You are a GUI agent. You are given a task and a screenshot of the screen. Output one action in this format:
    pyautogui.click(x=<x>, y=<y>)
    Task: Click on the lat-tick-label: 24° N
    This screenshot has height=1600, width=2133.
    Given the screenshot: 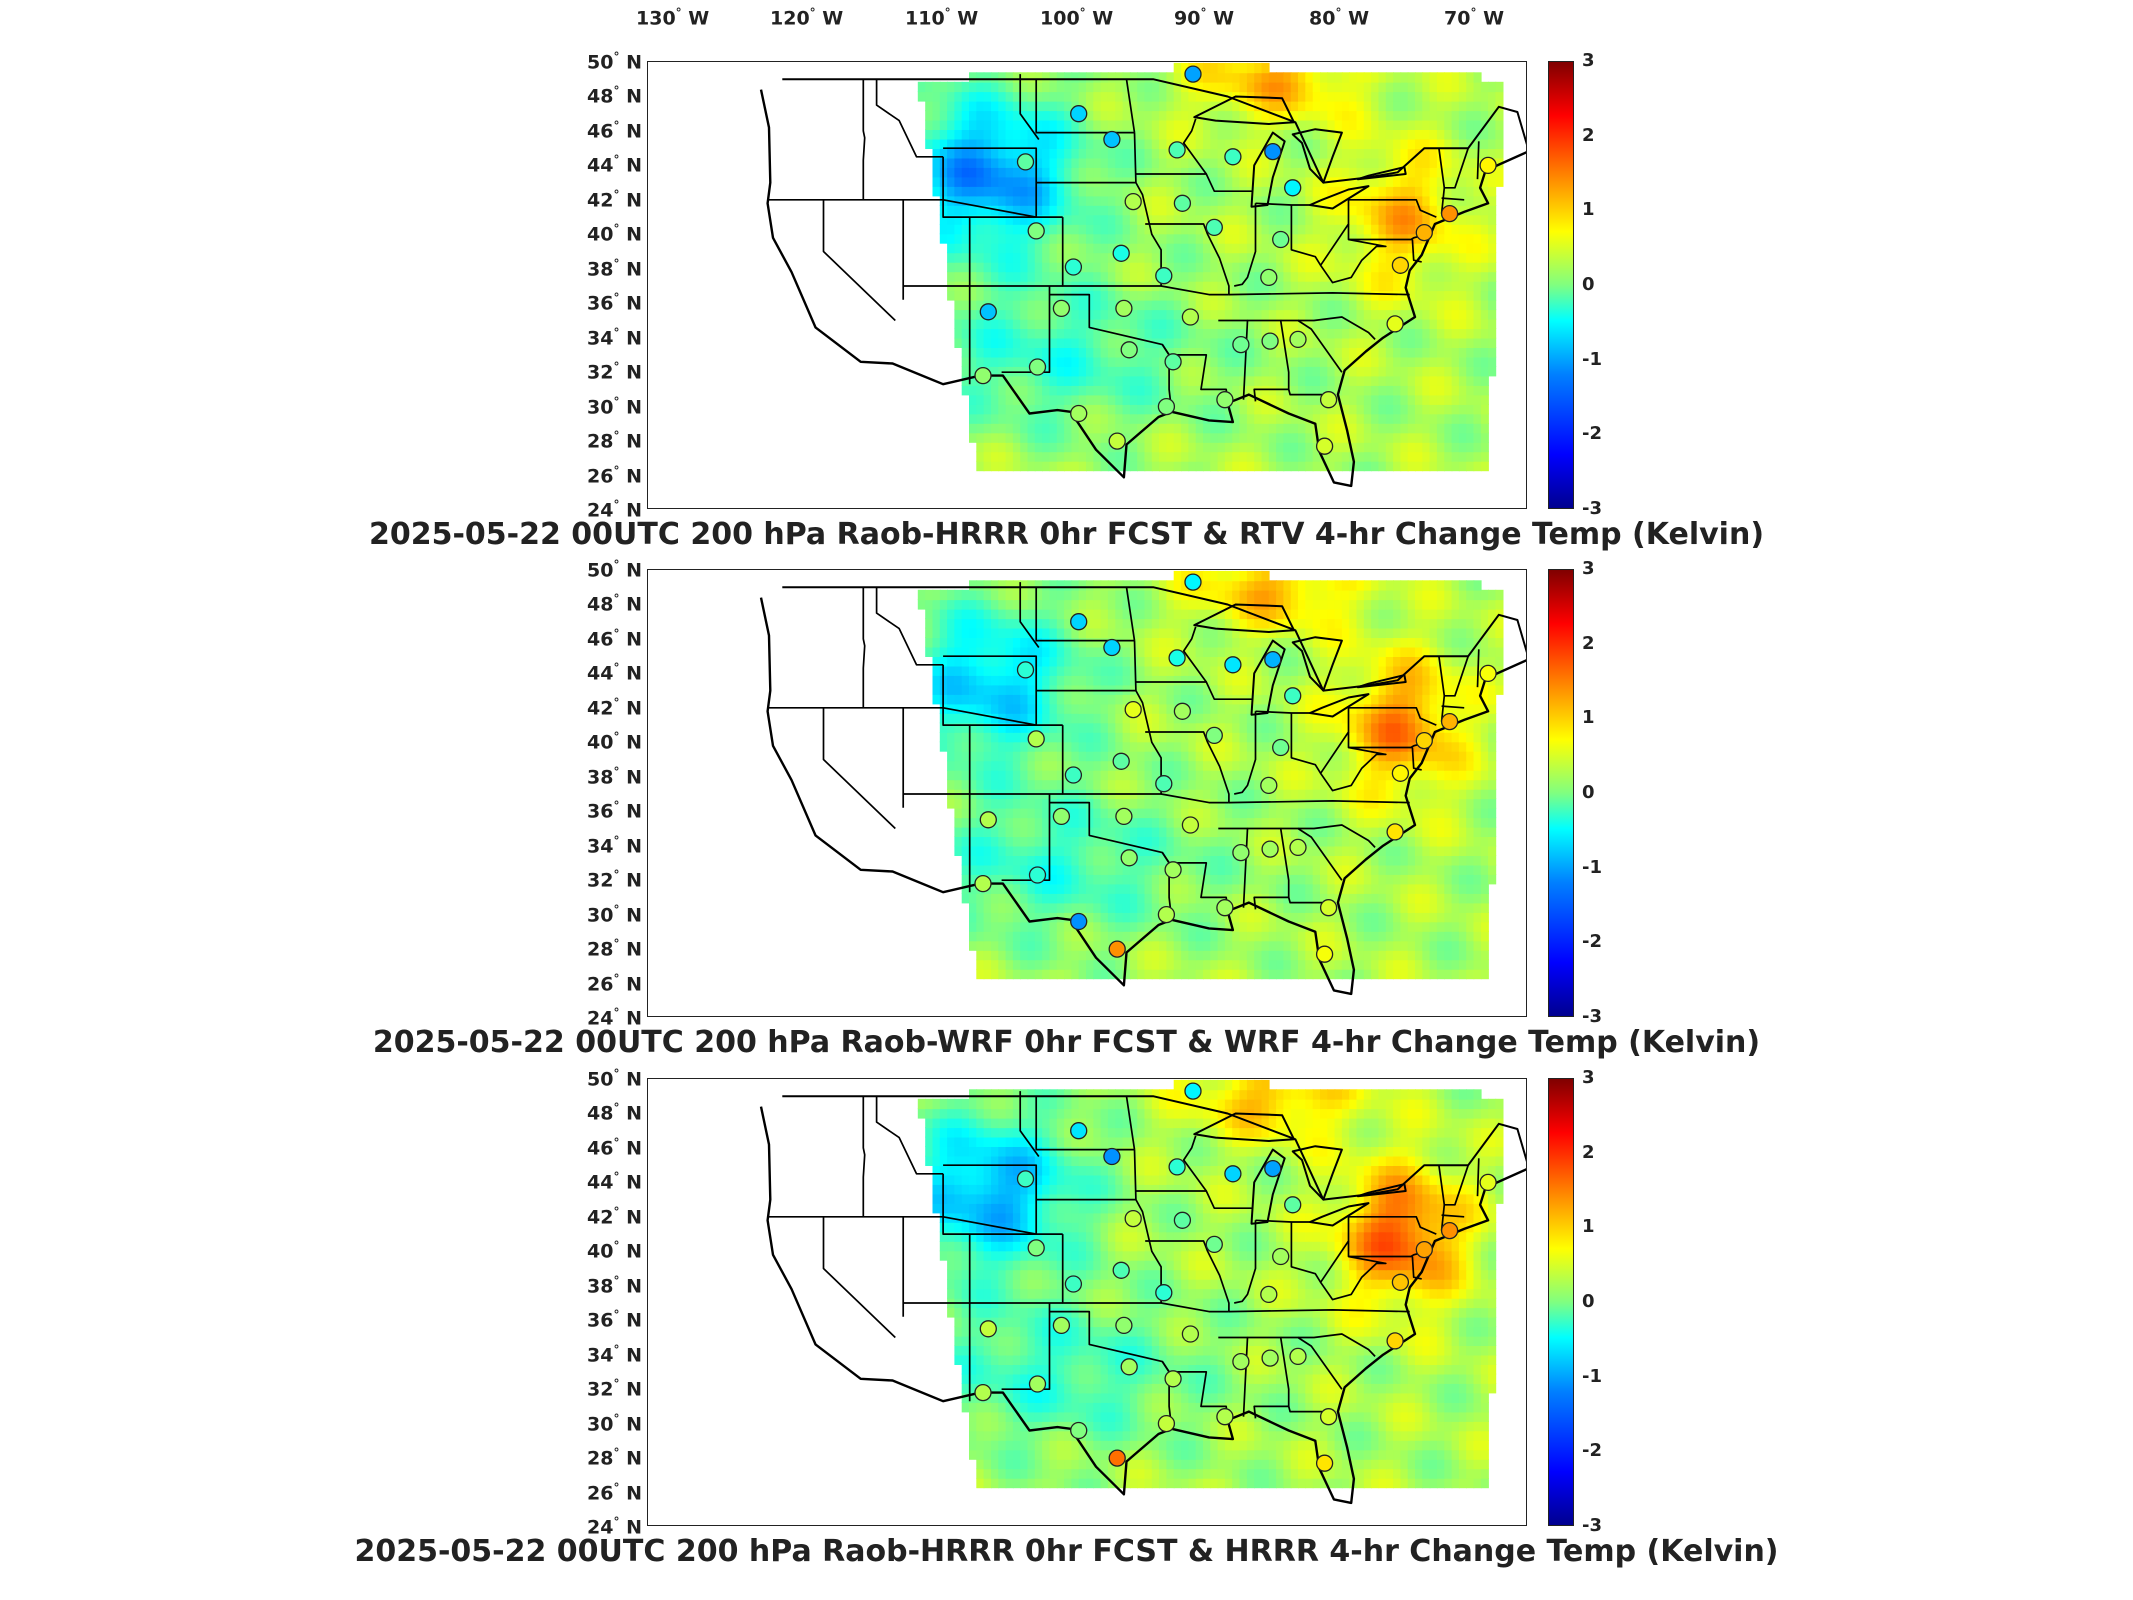 What is the action you would take?
    pyautogui.click(x=614, y=1527)
    